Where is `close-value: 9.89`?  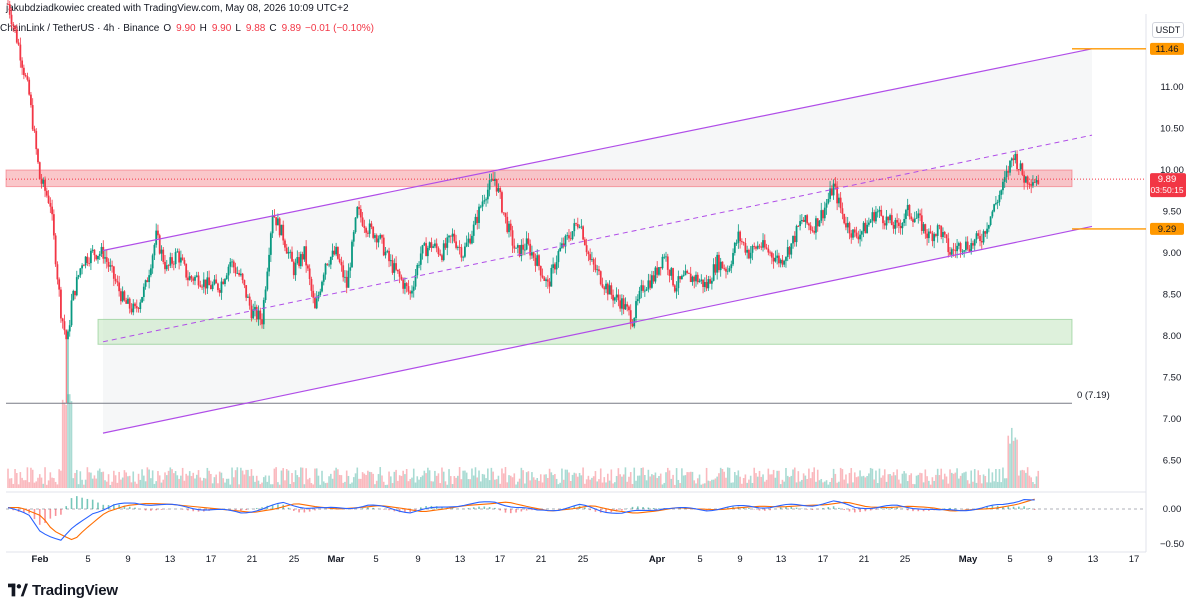
close-value: 9.89 is located at coordinates (291, 28).